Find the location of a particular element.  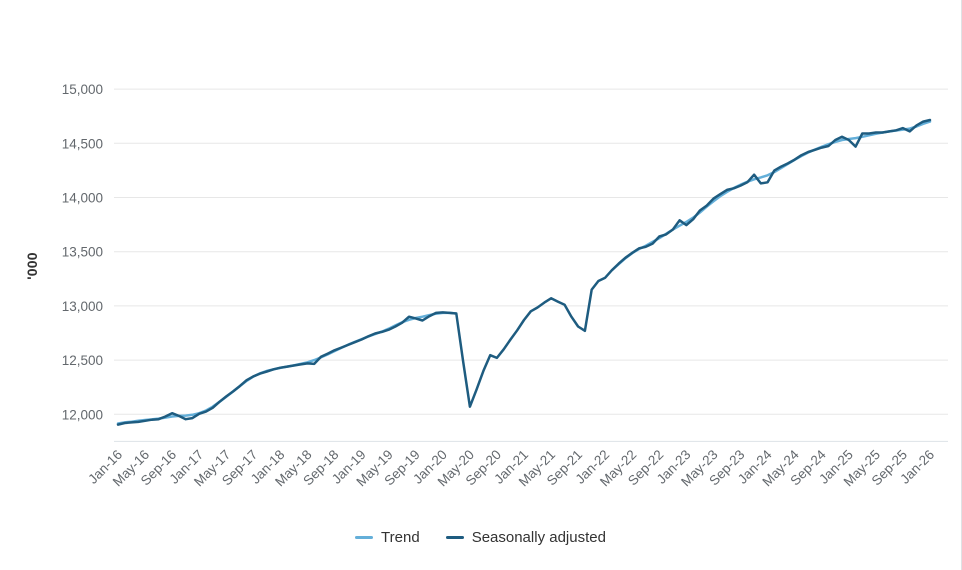

y-tick-label: 12,500 is located at coordinates (82, 360).